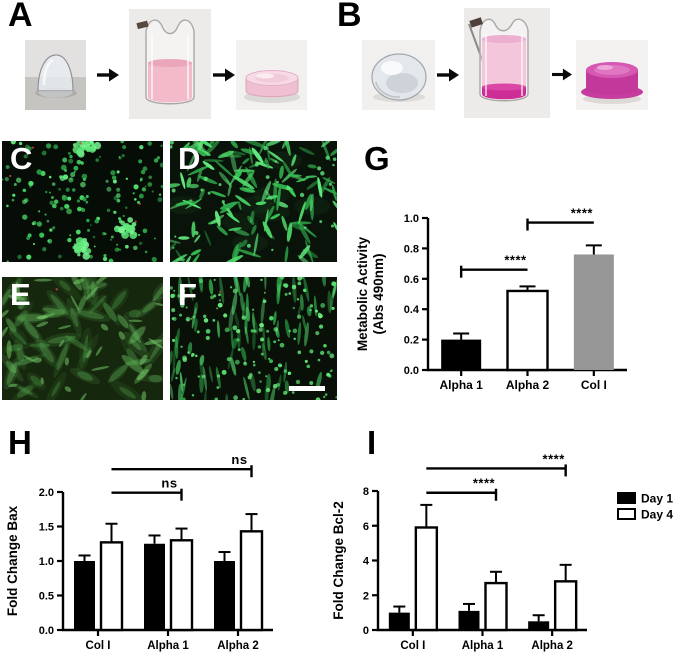  I want to click on photo-insert-media-b, so click(507, 63).